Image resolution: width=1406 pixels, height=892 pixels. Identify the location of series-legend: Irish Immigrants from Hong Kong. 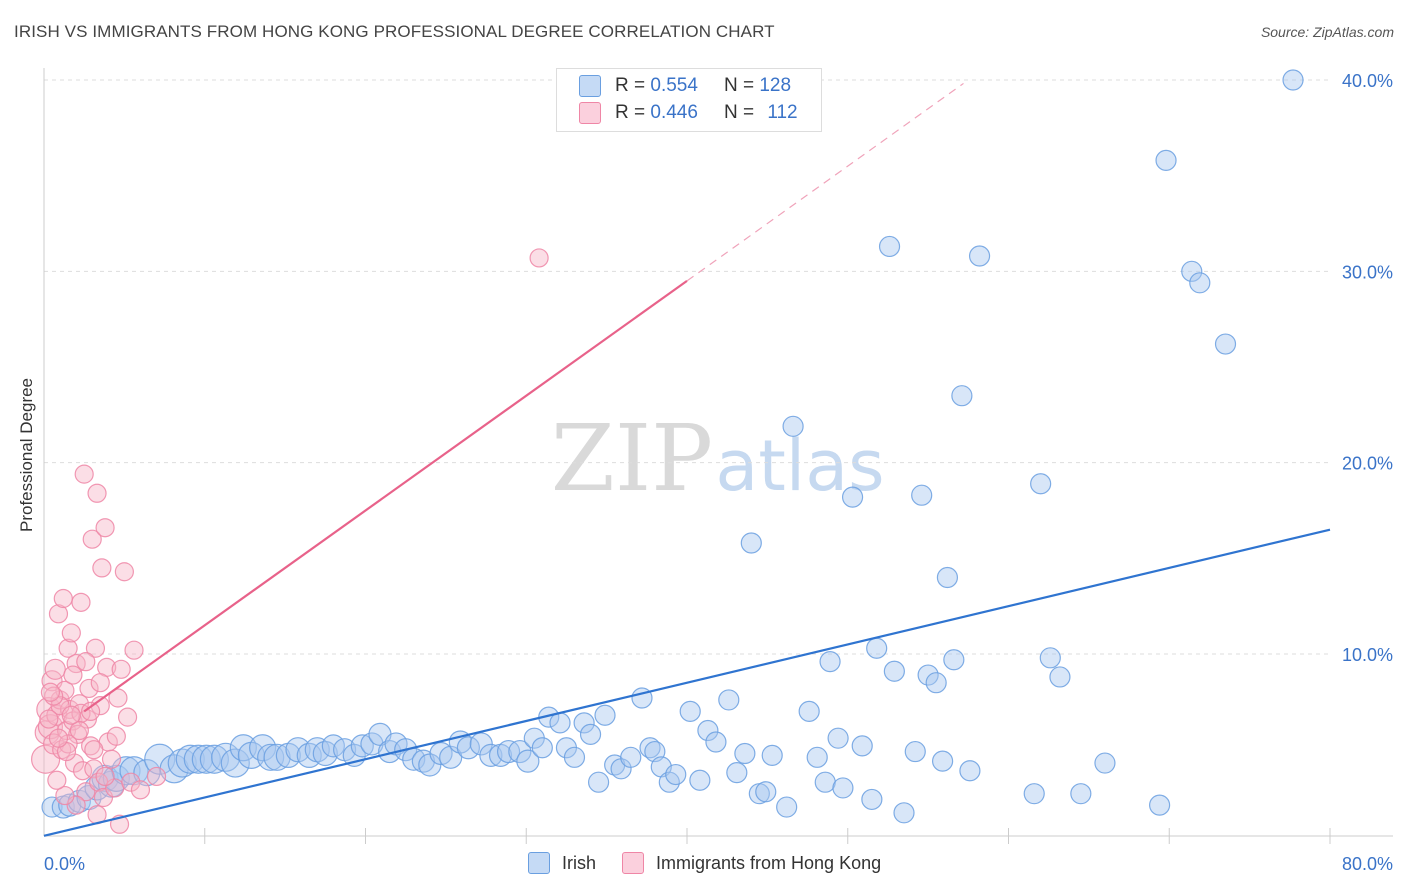
(717, 863).